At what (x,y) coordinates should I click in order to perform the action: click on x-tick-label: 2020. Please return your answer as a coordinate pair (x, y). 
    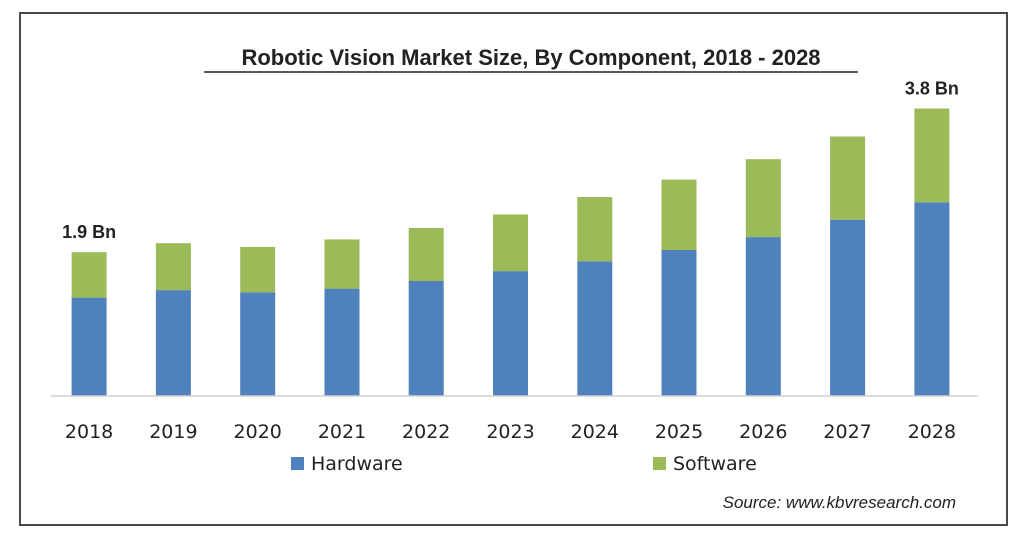
    Looking at the image, I should click on (258, 432).